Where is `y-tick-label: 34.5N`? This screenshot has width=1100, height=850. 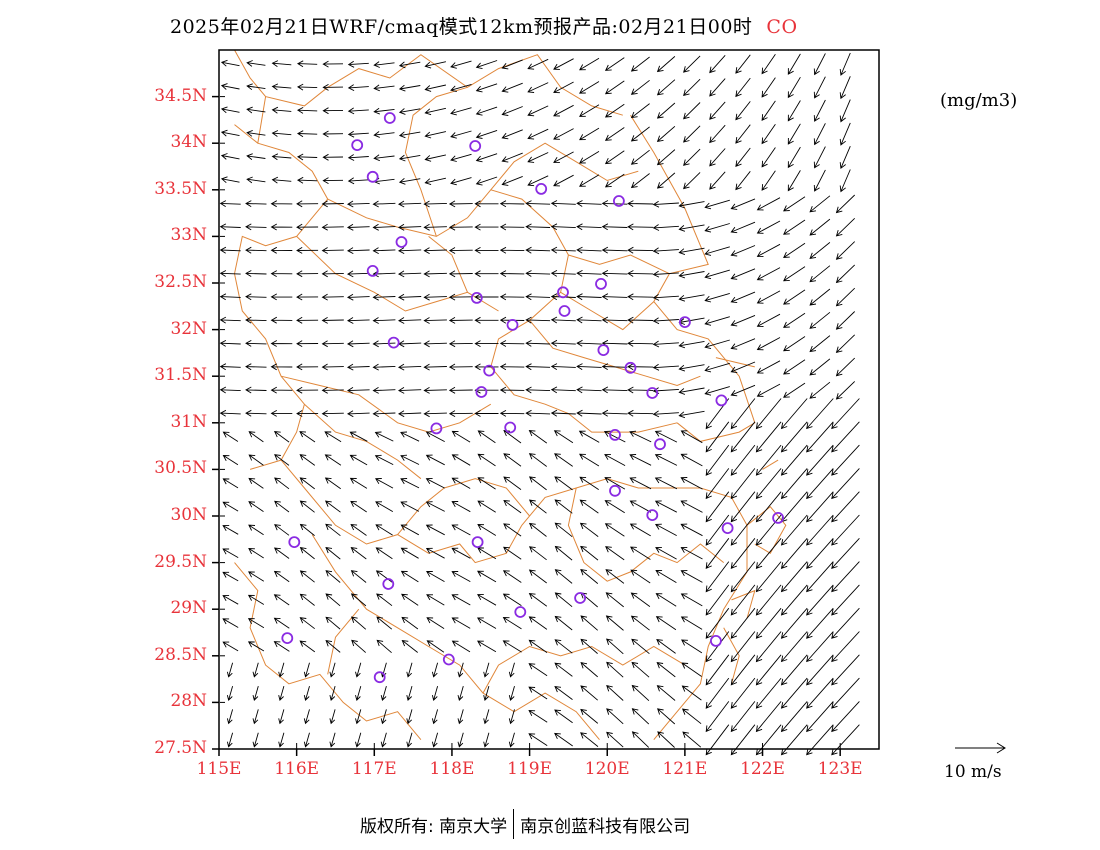 y-tick-label: 34.5N is located at coordinates (180, 95).